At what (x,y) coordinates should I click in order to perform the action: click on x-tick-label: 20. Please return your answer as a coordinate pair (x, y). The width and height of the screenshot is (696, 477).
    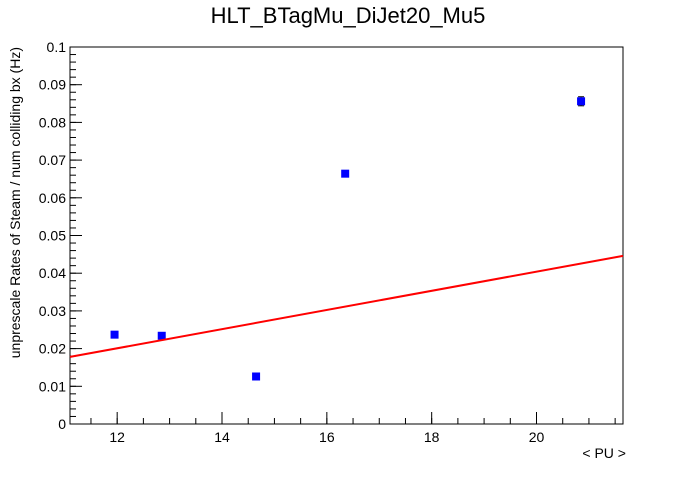
    Looking at the image, I should click on (537, 437).